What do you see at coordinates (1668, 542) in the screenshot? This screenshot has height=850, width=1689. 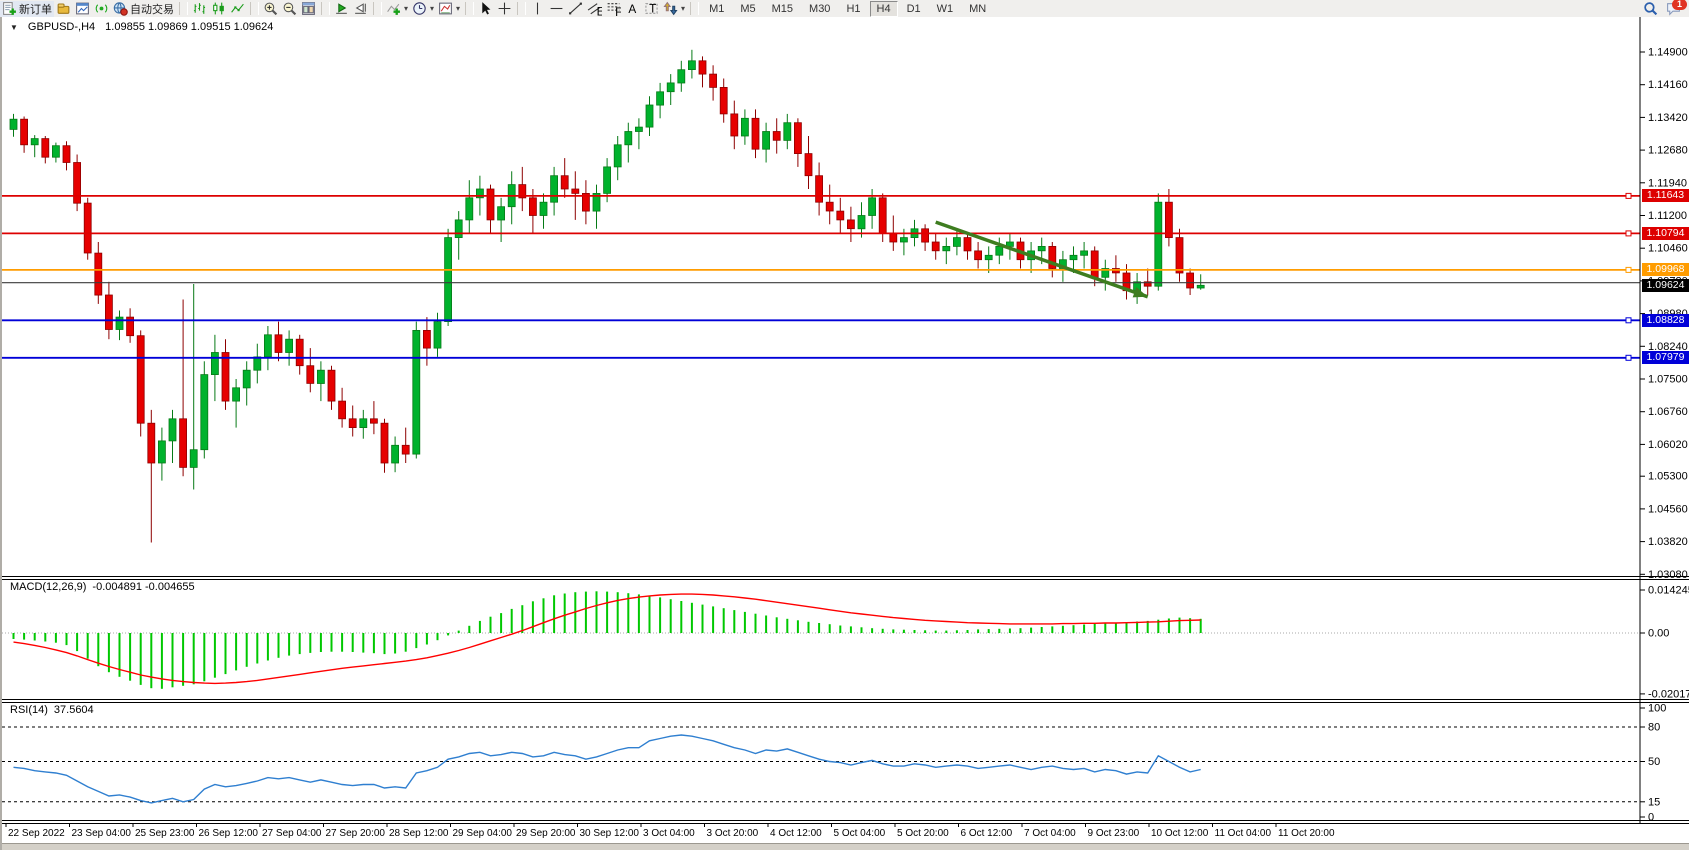 I see `price-tick-label: 1.03820` at bounding box center [1668, 542].